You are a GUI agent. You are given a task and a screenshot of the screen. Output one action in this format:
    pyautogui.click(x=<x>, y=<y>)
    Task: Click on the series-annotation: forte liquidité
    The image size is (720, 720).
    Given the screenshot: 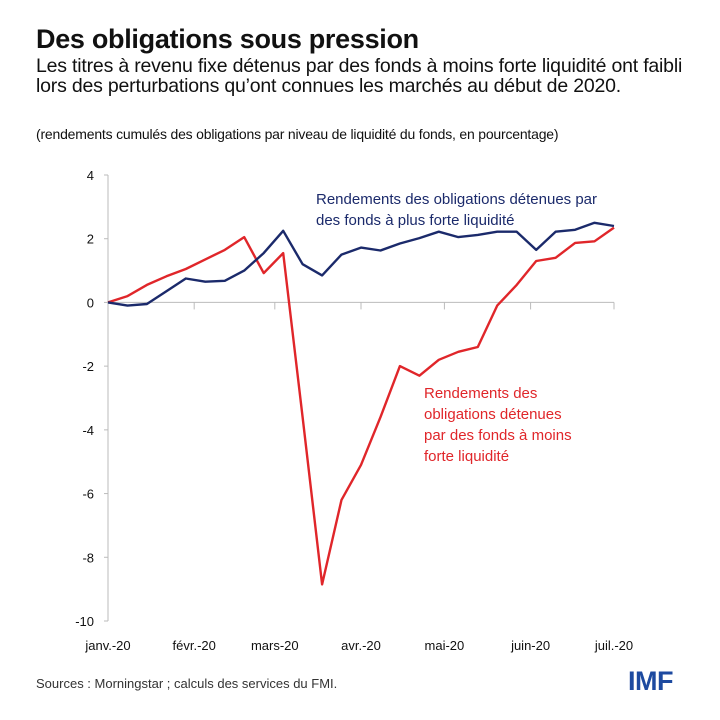 What is the action you would take?
    pyautogui.click(x=466, y=456)
    